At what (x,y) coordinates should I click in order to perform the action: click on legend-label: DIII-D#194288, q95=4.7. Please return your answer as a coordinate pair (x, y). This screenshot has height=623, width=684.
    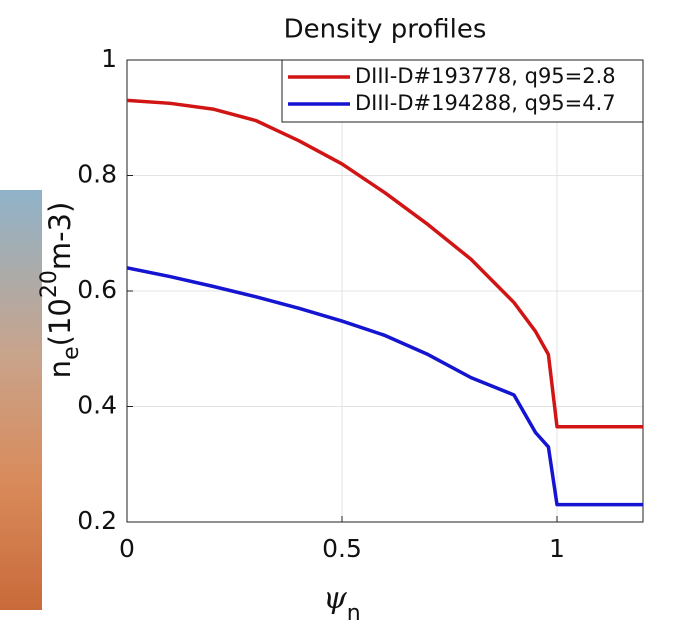
    Looking at the image, I should click on (485, 103).